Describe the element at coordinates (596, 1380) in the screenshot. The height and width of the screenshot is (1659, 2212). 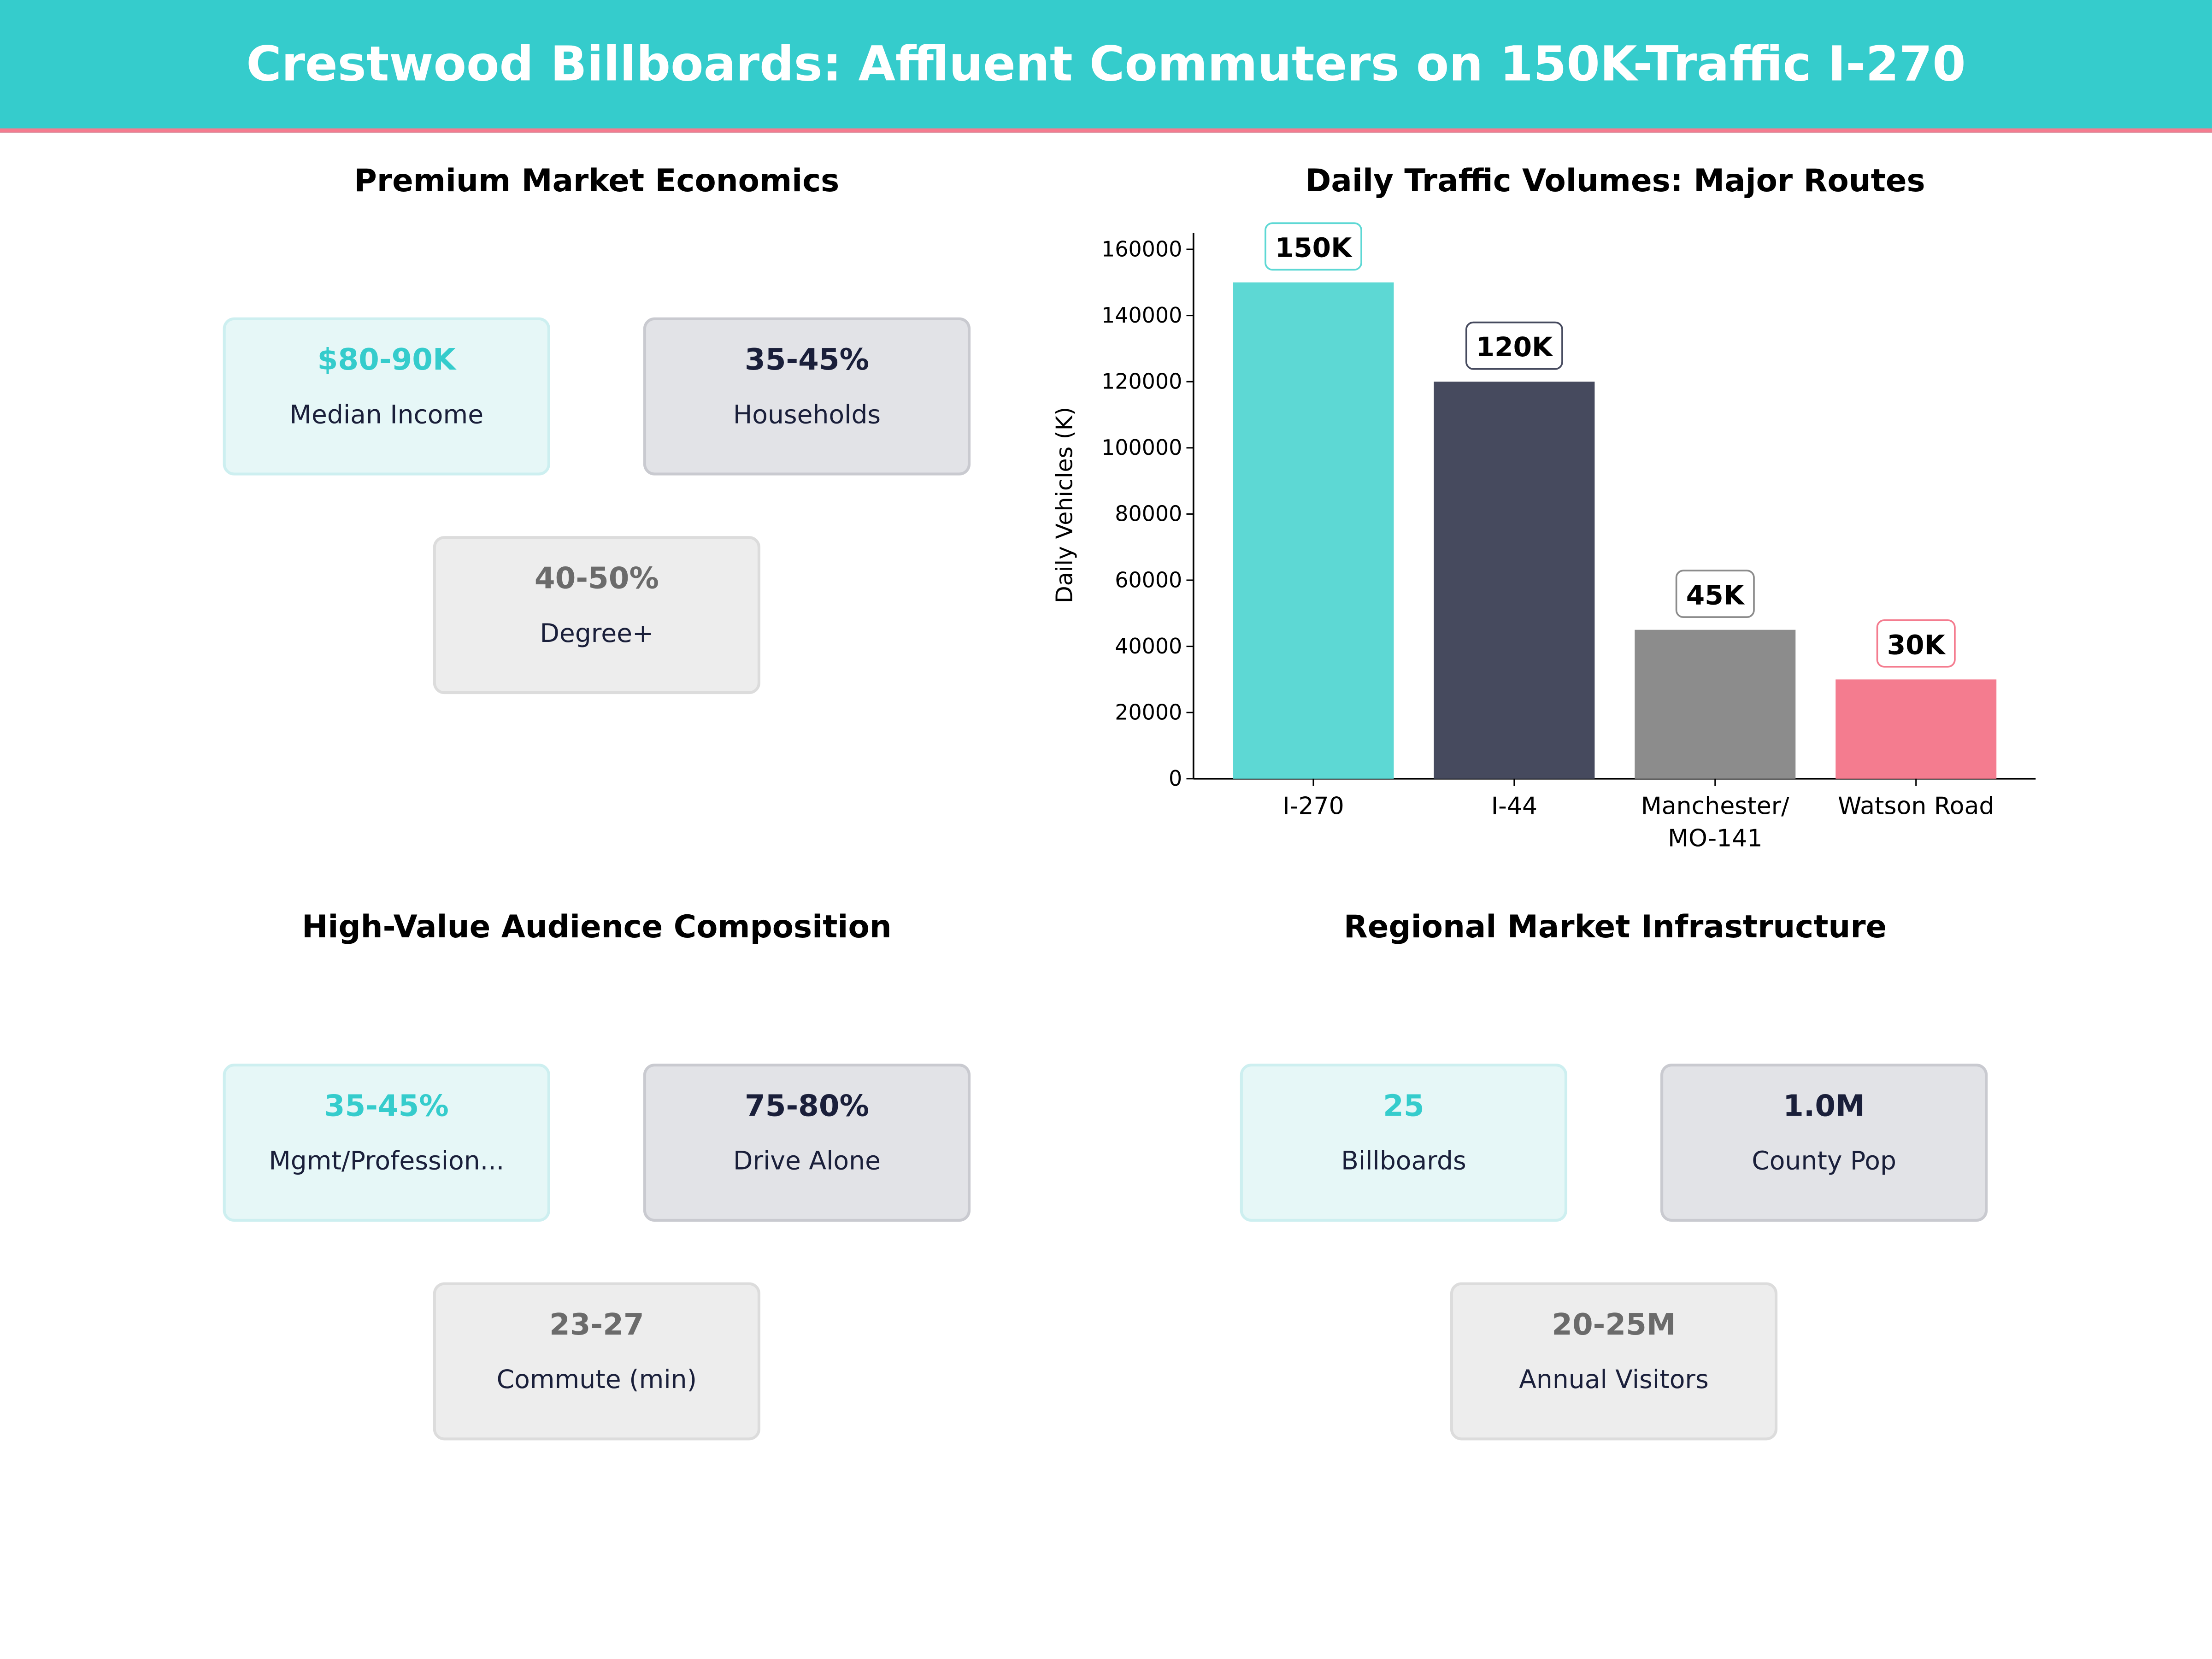
I see `metric-label: Commute (min)` at that location.